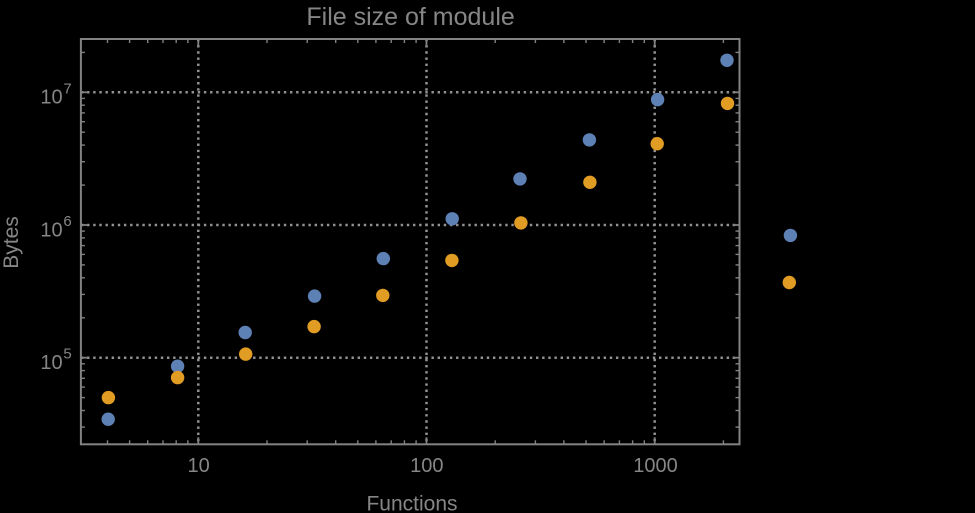 The image size is (975, 513). Describe the element at coordinates (11, 242) in the screenshot. I see `svg-text: Bytes` at that location.